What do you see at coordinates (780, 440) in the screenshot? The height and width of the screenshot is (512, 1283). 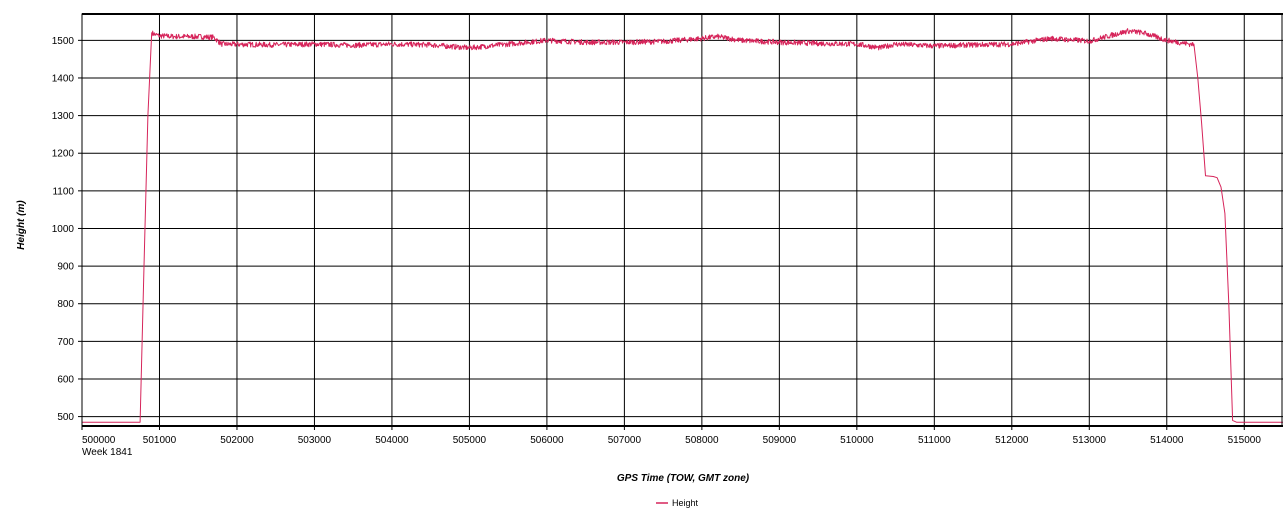 I see `x-tick-label: 509000` at bounding box center [780, 440].